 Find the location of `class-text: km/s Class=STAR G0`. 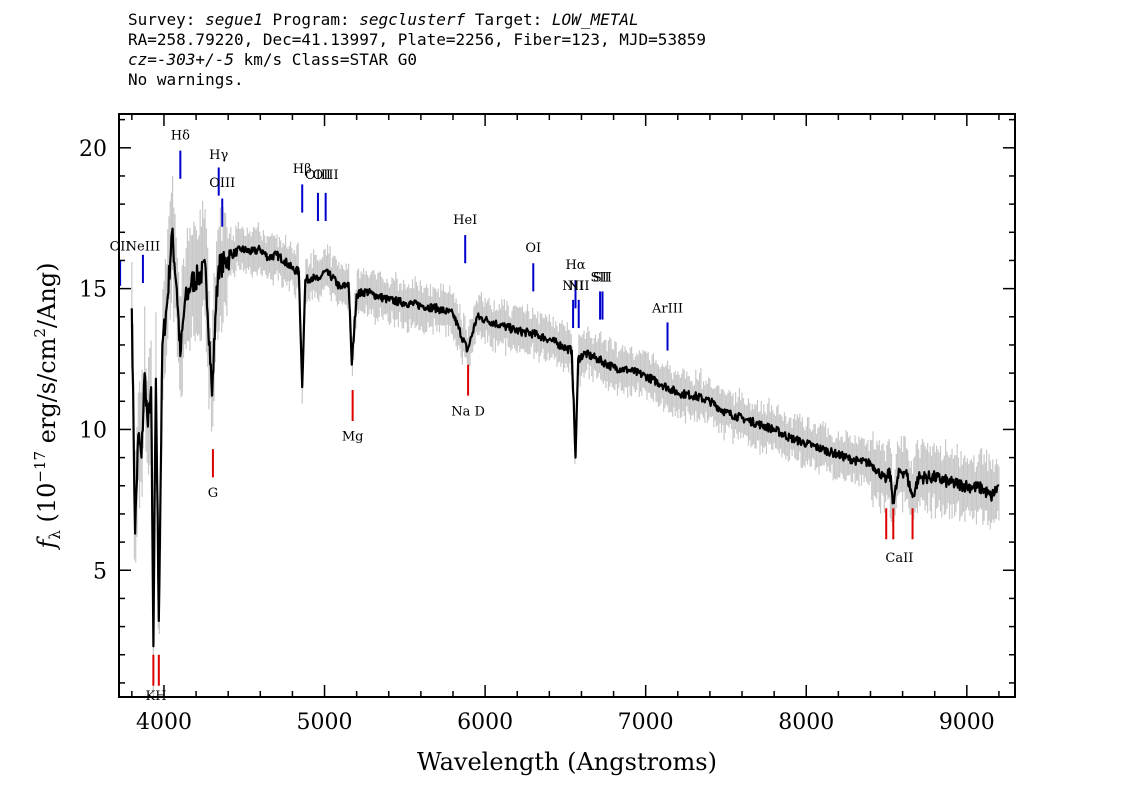

class-text: km/s Class=STAR G0 is located at coordinates (325, 59).